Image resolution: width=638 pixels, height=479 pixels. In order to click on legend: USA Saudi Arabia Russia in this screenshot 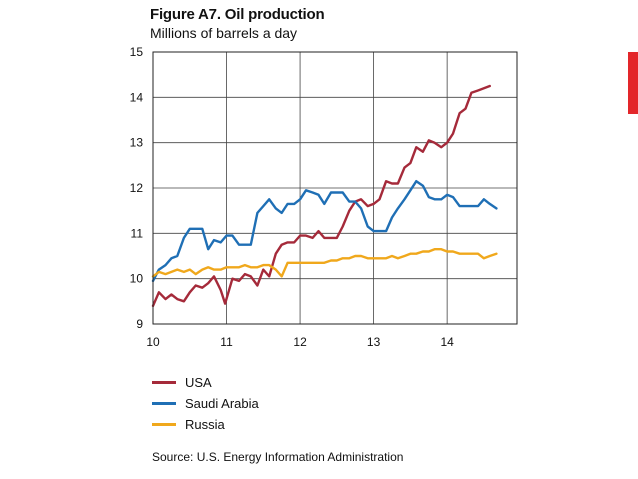, I will do `click(205, 403)`.